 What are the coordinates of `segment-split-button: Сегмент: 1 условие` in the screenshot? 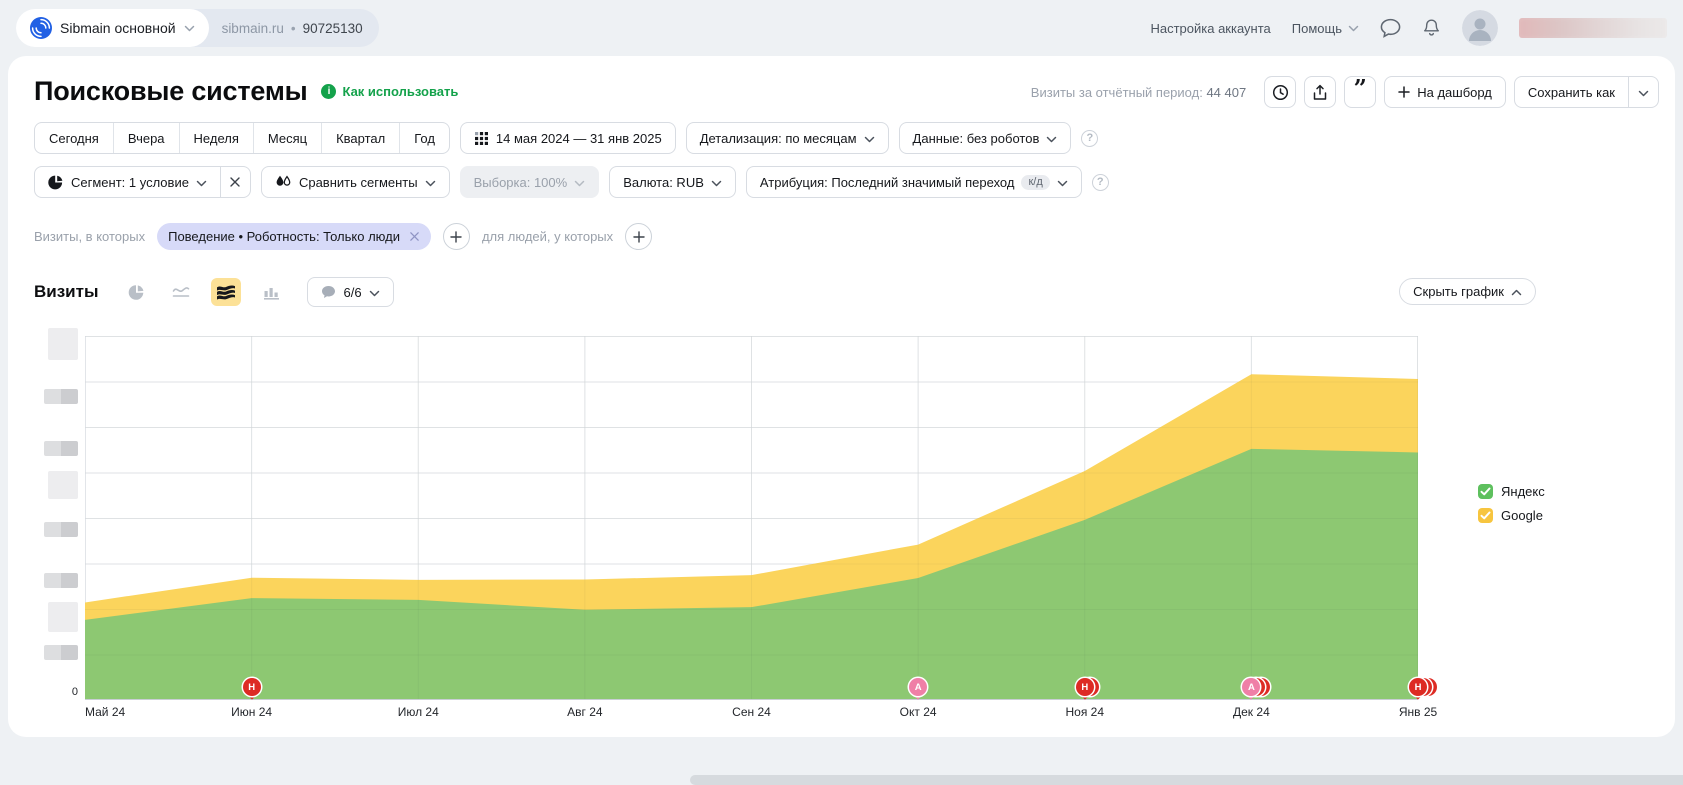 It's located at (142, 182).